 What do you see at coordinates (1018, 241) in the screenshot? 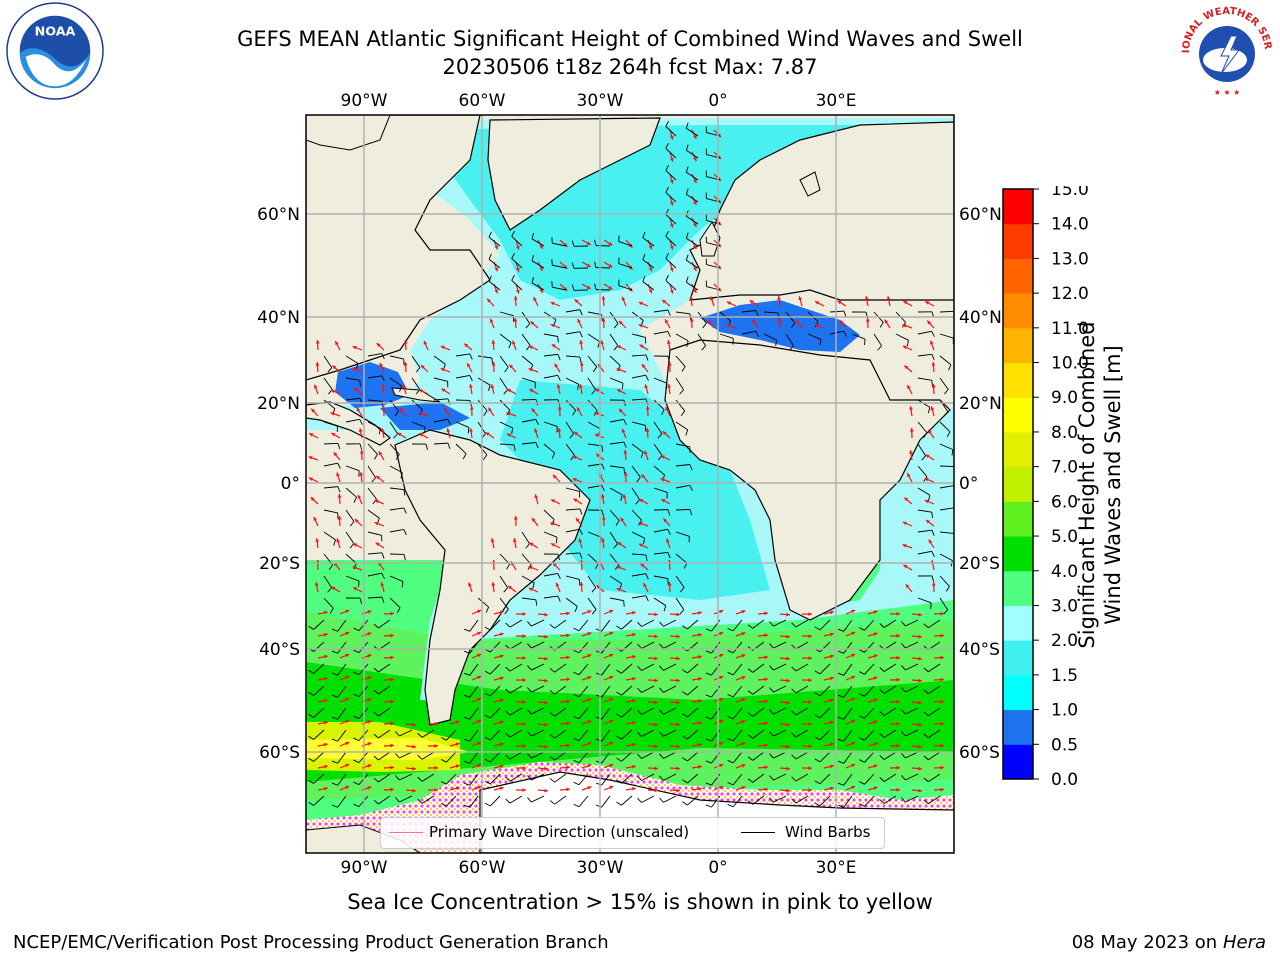
I see `colorbar-segment` at bounding box center [1018, 241].